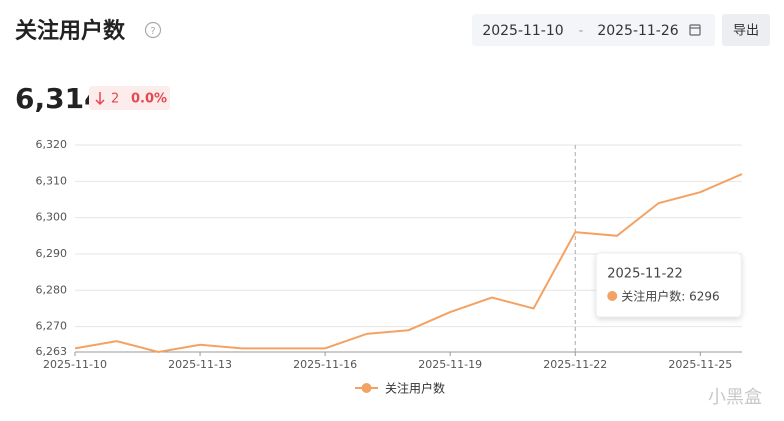  What do you see at coordinates (75, 364) in the screenshot?
I see `x-tick-label: 2025-11-10` at bounding box center [75, 364].